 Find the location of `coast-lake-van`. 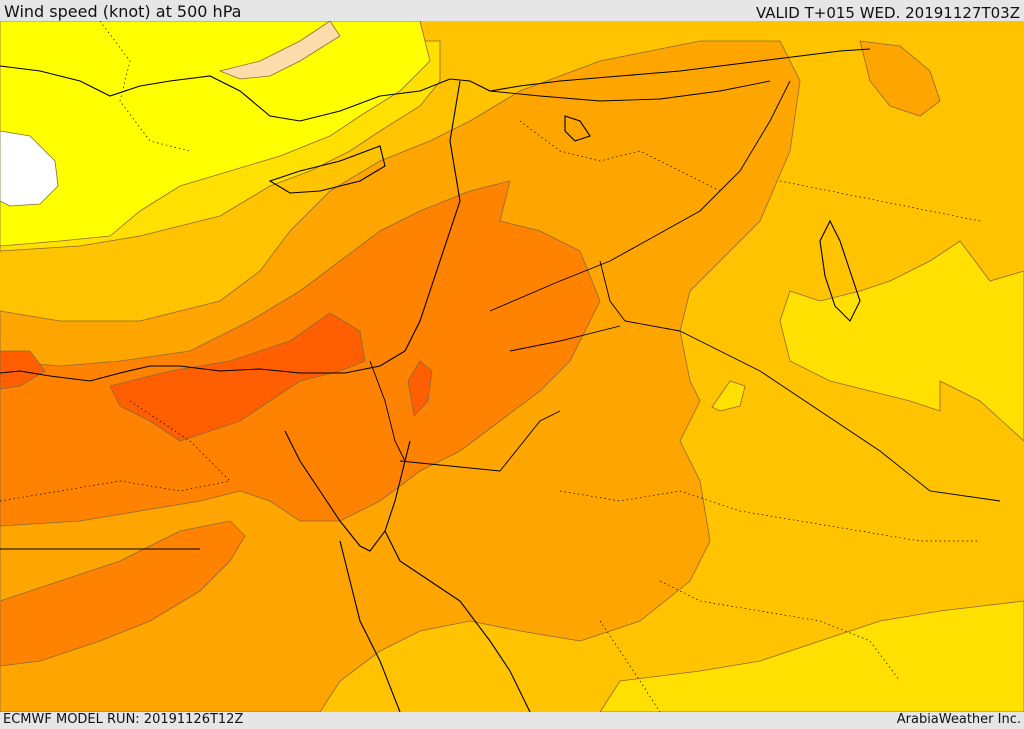

coast-lake-van is located at coordinates (577, 128).